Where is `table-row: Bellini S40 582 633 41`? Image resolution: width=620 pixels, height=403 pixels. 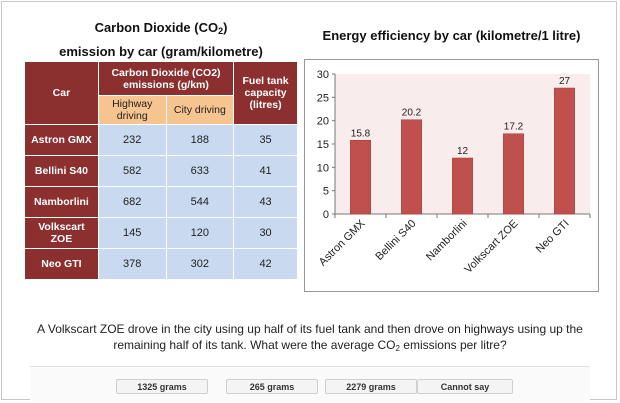 table-row: Bellini S40 582 633 41 is located at coordinates (161, 171).